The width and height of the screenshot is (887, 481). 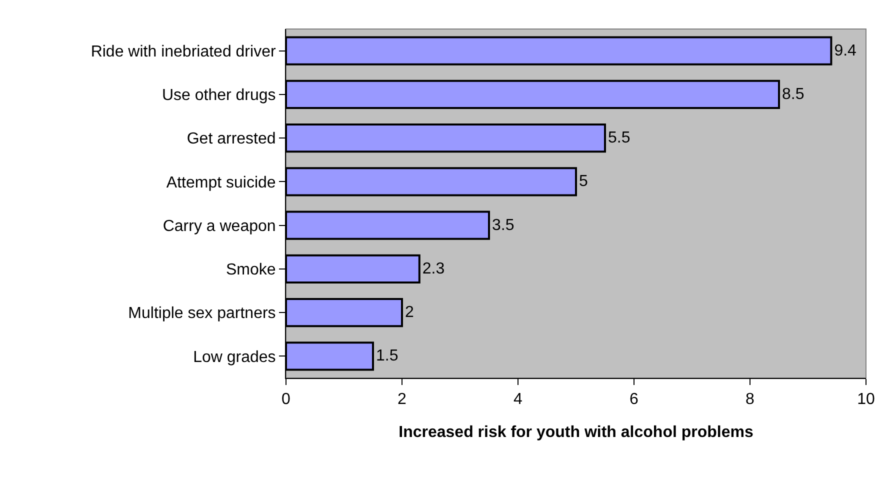 I want to click on y-tick-label: Multiple sex partners, so click(x=202, y=313).